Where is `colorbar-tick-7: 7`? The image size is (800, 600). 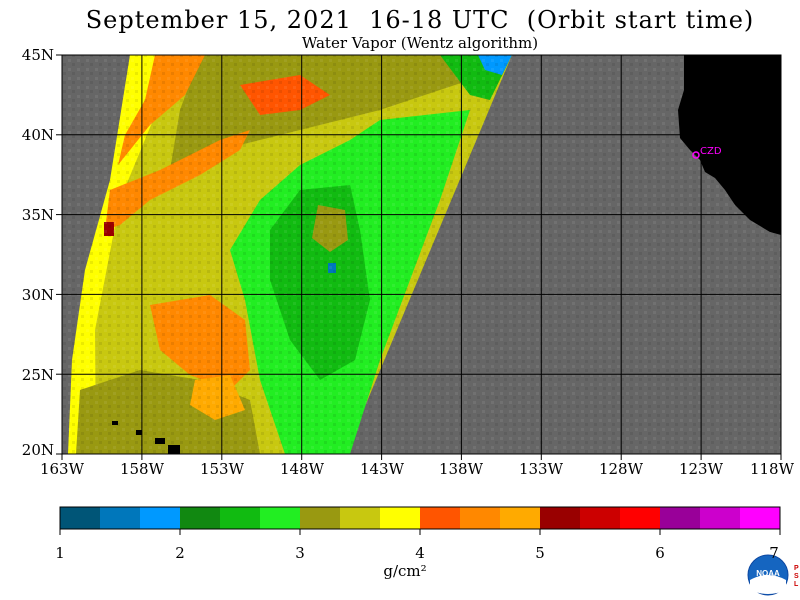
colorbar-tick-7: 7 is located at coordinates (774, 553).